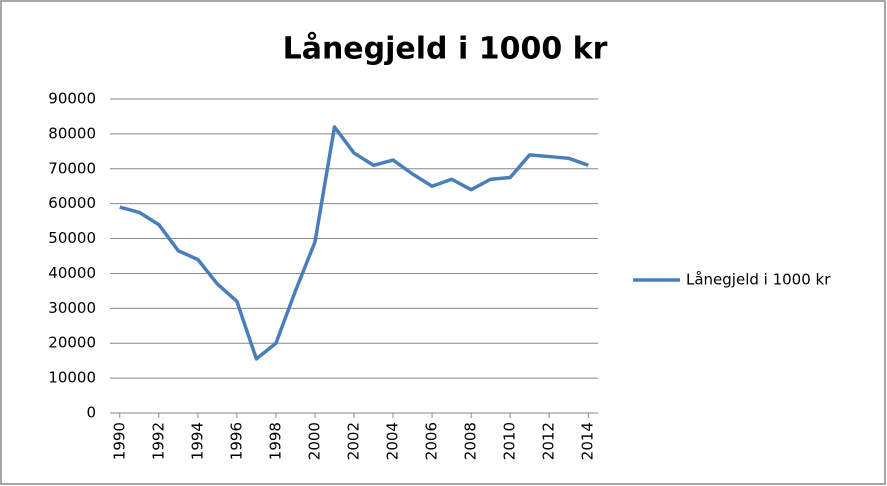  I want to click on y-tick-label: 50000, so click(72, 238).